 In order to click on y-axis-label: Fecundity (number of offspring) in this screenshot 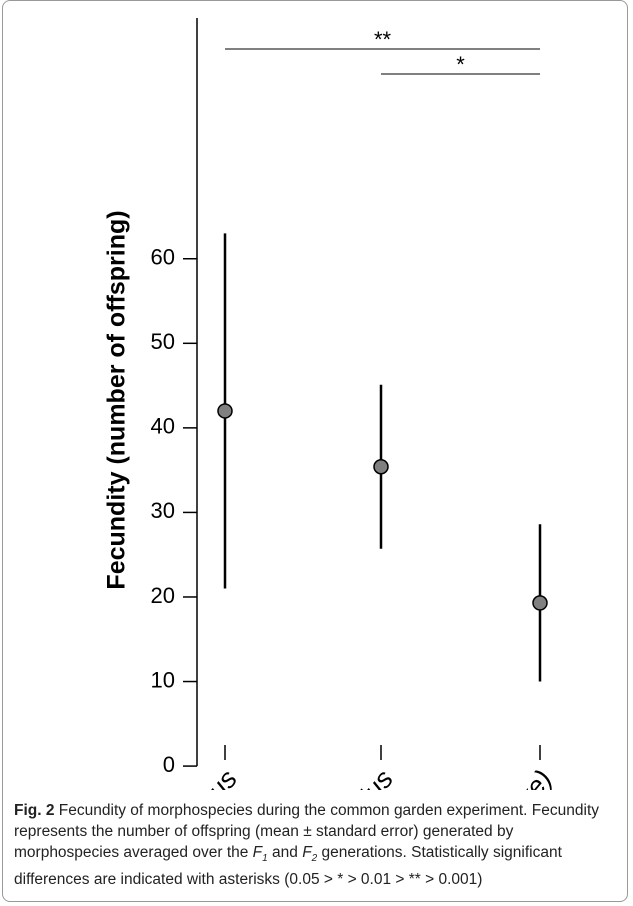, I will do `click(117, 399)`.